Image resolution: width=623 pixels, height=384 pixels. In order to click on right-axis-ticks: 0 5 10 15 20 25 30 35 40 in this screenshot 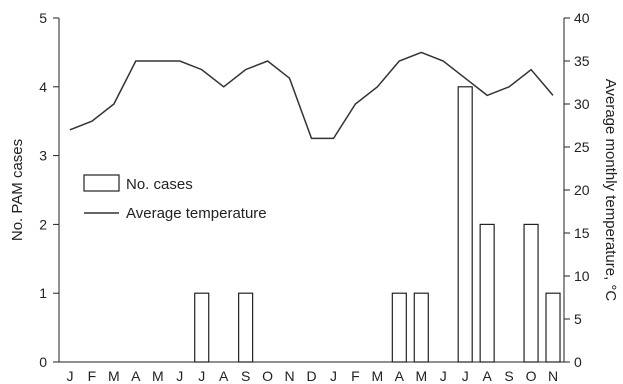, I will do `click(577, 190)`.